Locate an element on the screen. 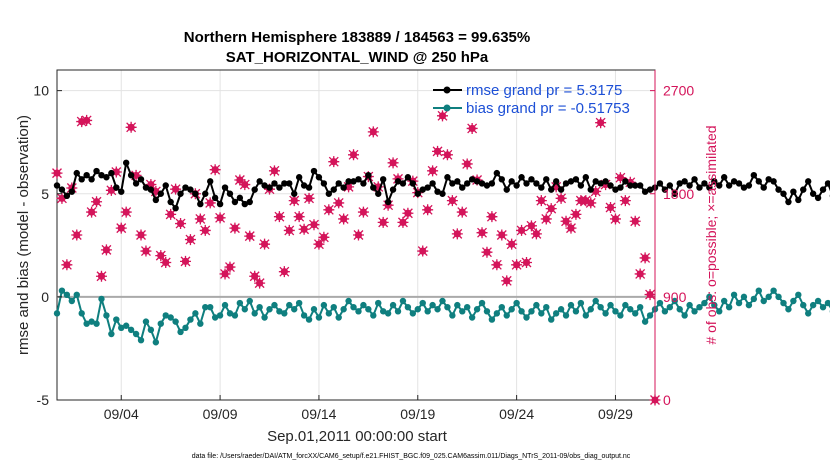 The width and height of the screenshot is (830, 470). y-axis-label: rmse and bias (model - observation) is located at coordinates (23, 235).